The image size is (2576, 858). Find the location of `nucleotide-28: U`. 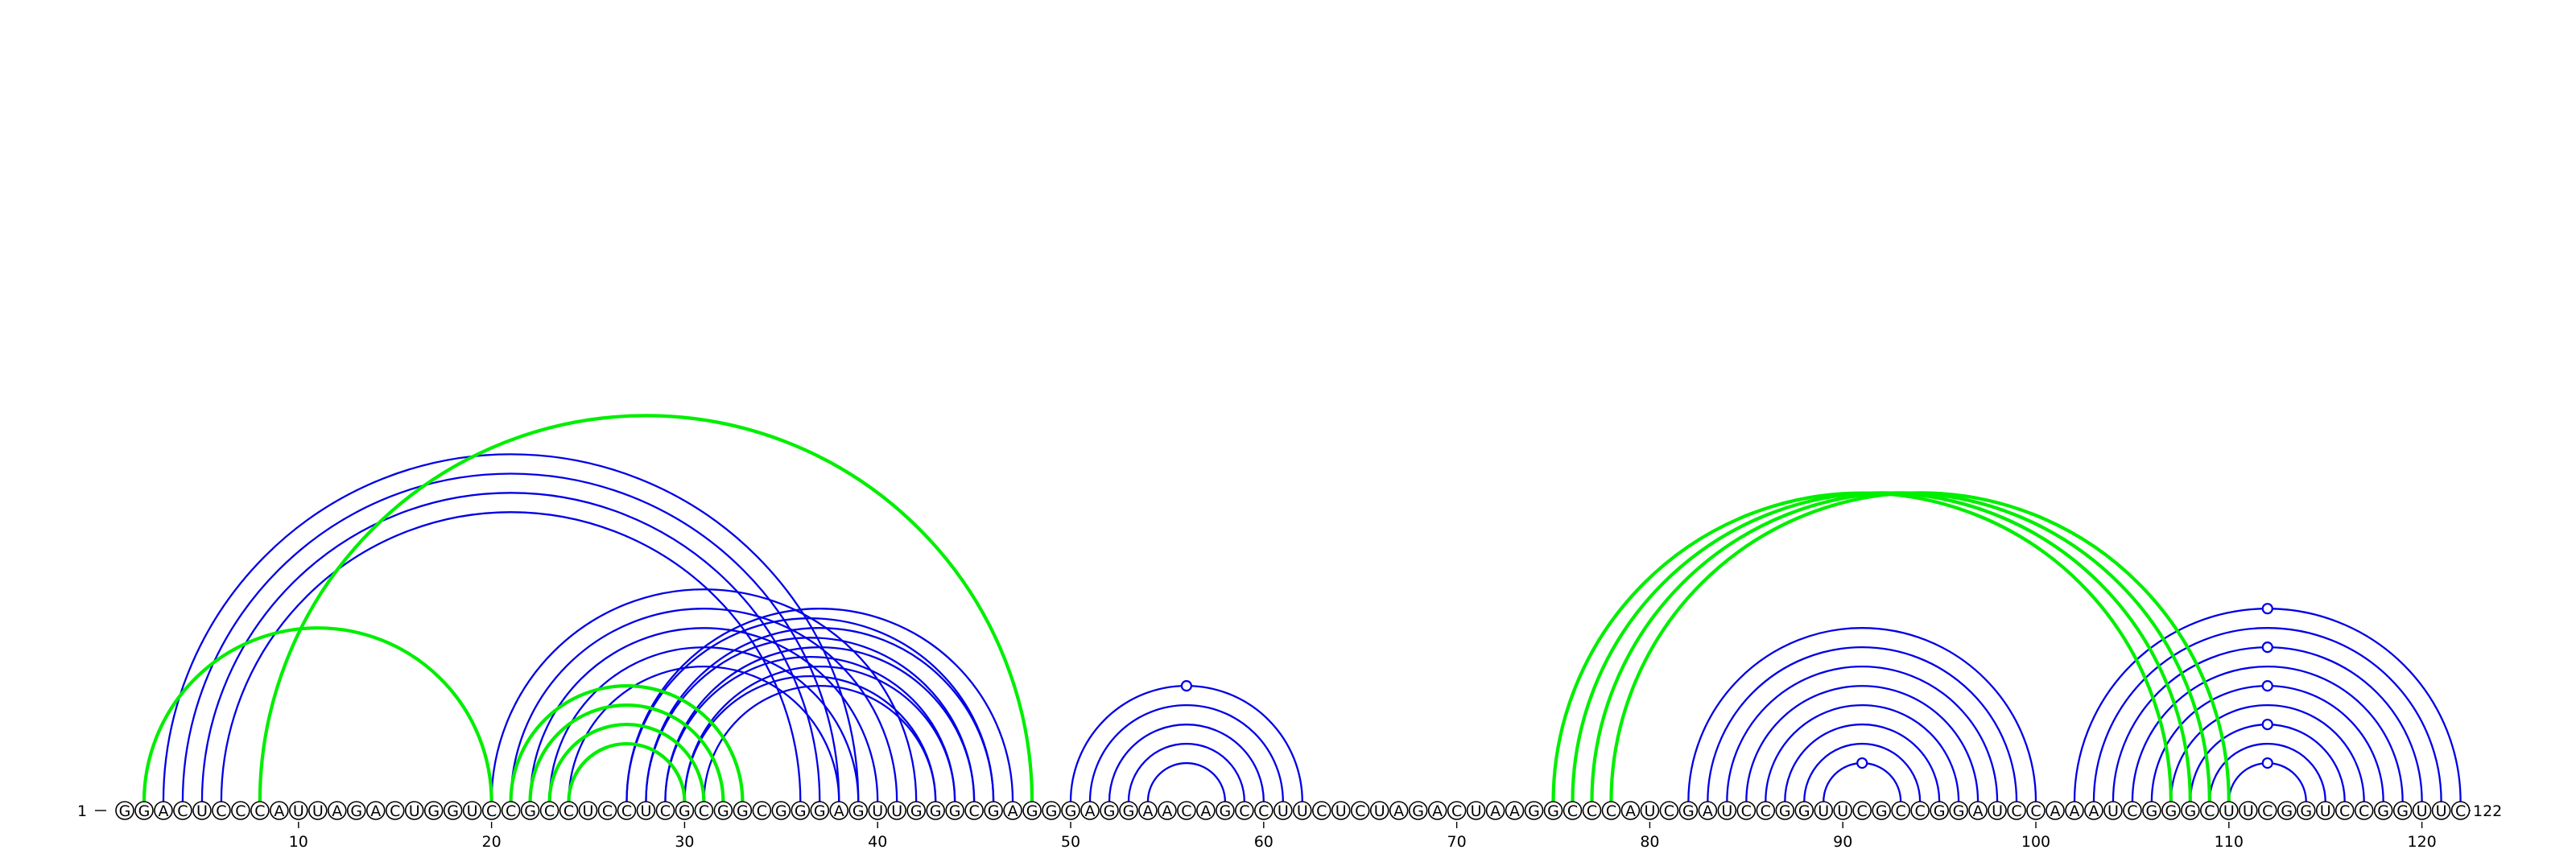

nucleotide-28: U is located at coordinates (646, 811).